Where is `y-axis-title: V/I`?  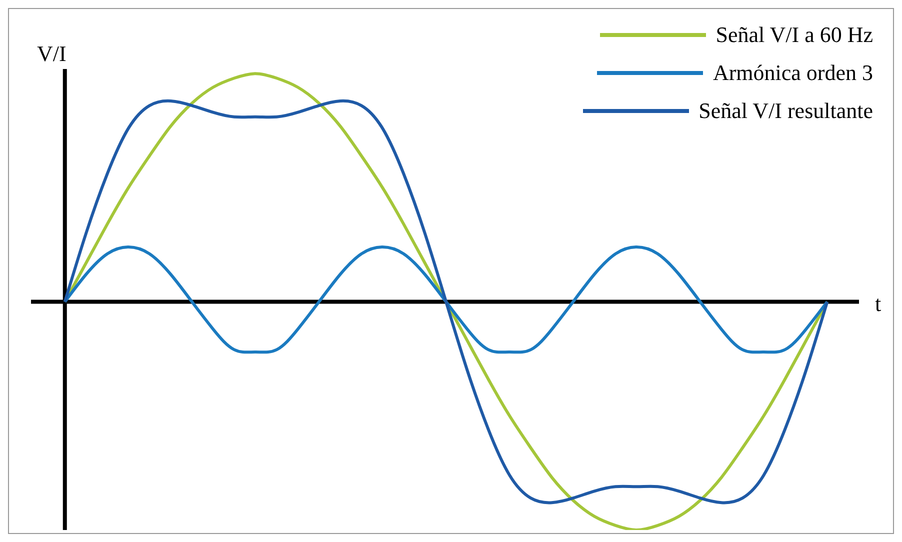
y-axis-title: V/I is located at coordinates (51, 54).